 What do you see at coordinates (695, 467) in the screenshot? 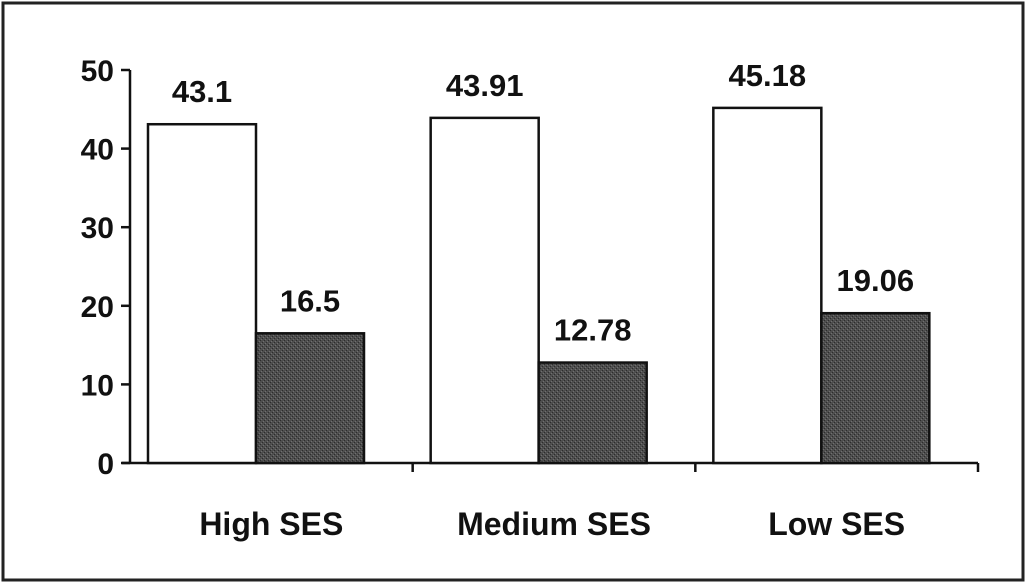
I see `x-ticks` at bounding box center [695, 467].